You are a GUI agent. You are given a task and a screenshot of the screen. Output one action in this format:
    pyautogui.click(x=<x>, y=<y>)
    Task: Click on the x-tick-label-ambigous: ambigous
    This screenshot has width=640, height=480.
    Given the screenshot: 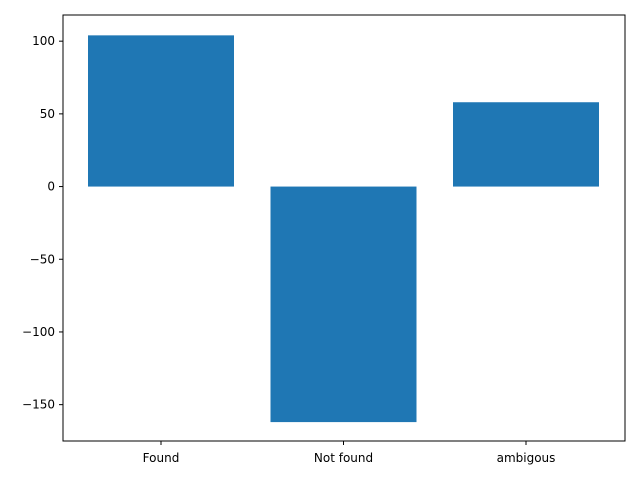 What is the action you would take?
    pyautogui.click(x=526, y=458)
    